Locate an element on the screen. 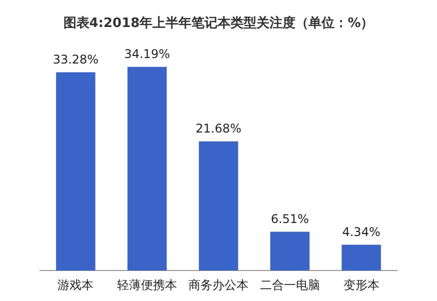  x-tick-label: 二合一电脑 is located at coordinates (290, 285).